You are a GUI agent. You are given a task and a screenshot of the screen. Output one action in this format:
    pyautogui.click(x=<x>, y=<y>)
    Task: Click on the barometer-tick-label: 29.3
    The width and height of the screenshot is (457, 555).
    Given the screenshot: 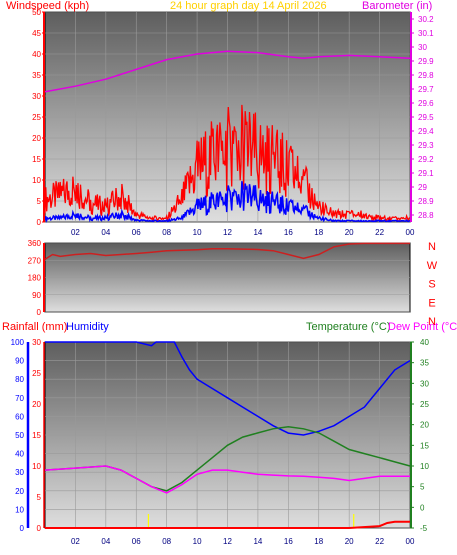 What is the action you would take?
    pyautogui.click(x=426, y=145)
    